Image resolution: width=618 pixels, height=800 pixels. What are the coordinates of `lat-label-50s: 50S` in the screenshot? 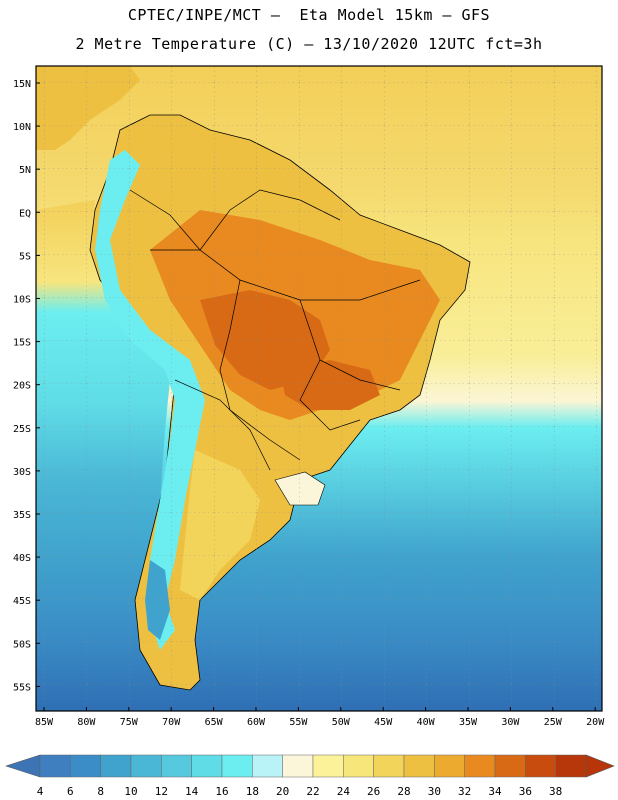 It's located at (22, 644).